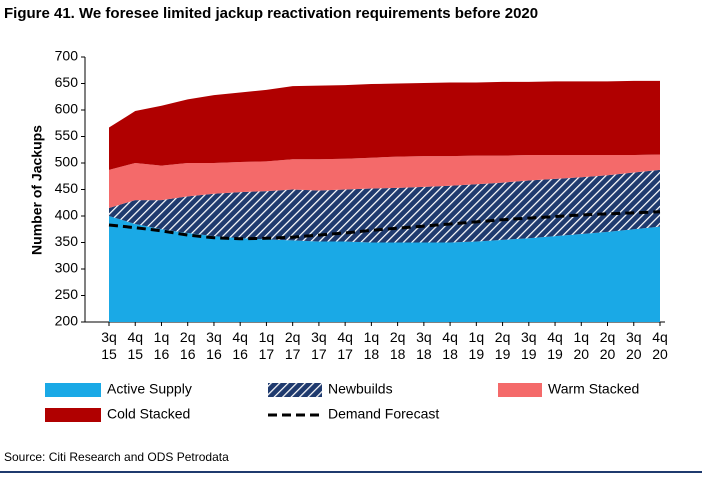 The width and height of the screenshot is (702, 480). I want to click on y-tick-label: 300, so click(67, 268).